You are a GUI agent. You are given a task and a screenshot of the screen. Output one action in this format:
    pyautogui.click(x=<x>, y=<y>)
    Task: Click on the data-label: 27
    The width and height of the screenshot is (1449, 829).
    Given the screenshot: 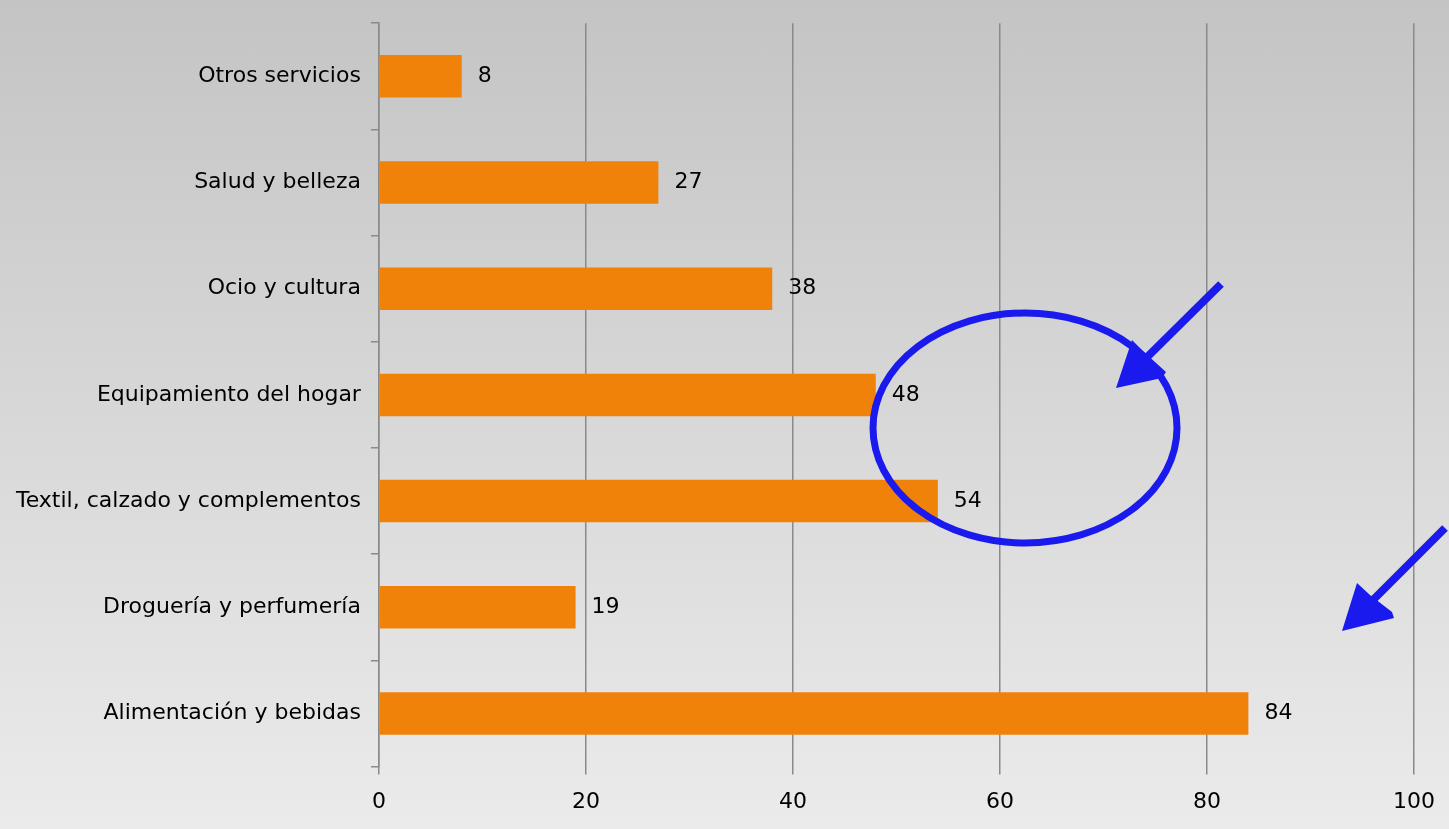 What is the action you would take?
    pyautogui.click(x=688, y=181)
    